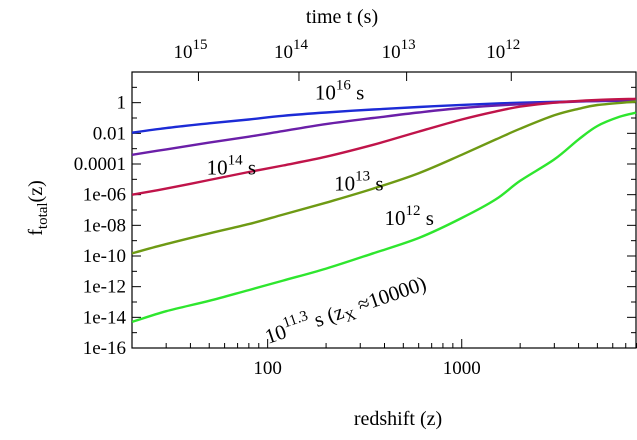  What do you see at coordinates (122, 103) in the screenshot?
I see `y-tick-label: 1` at bounding box center [122, 103].